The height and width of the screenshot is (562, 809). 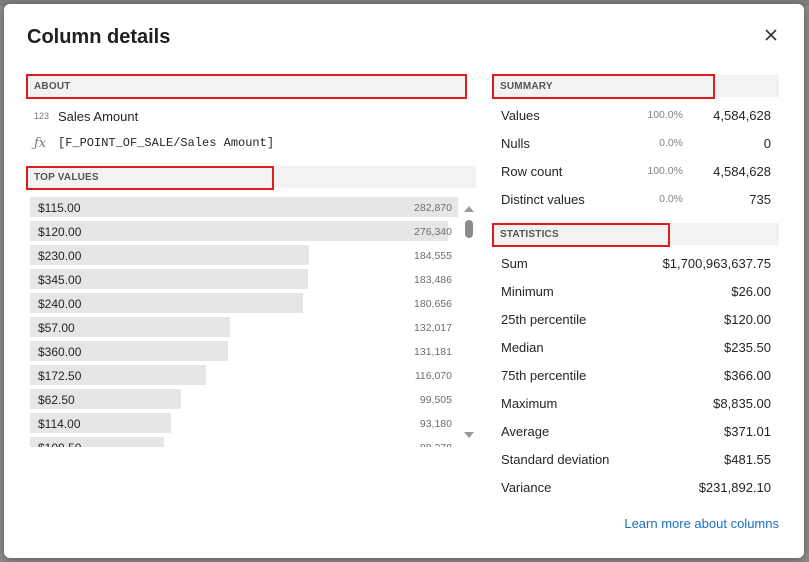 What do you see at coordinates (244, 255) in the screenshot?
I see `top-value-row: $230.00 184,555` at bounding box center [244, 255].